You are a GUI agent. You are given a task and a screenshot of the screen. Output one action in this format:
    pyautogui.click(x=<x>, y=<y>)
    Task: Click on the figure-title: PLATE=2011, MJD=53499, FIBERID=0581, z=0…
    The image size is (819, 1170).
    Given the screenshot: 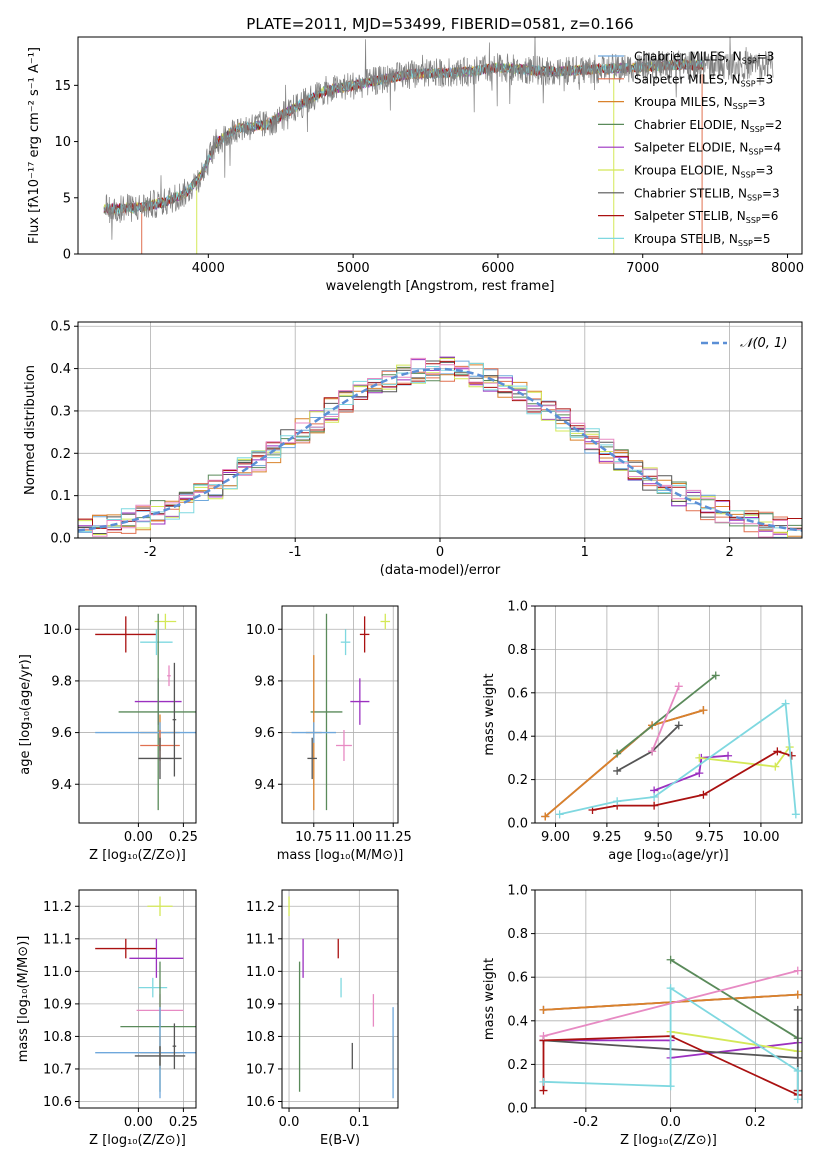 What is the action you would take?
    pyautogui.click(x=439, y=24)
    